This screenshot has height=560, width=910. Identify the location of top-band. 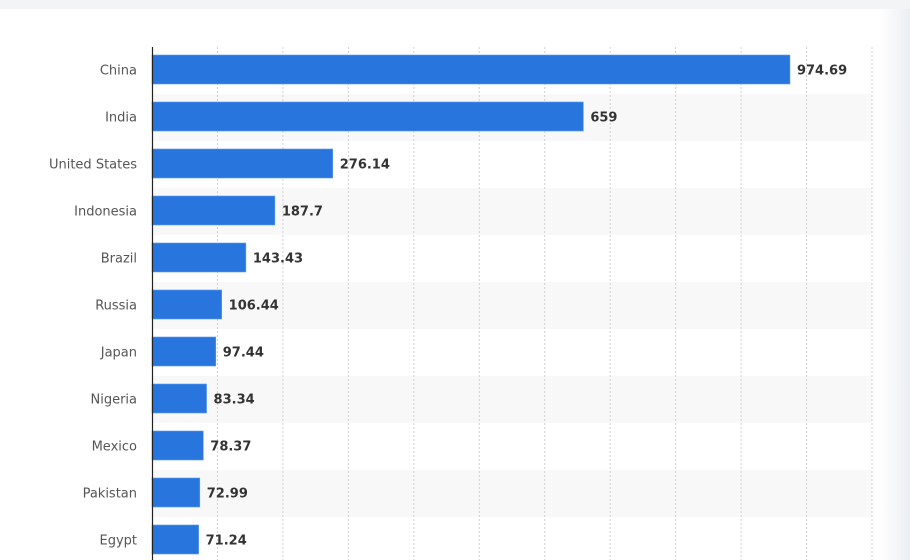
(455, 4).